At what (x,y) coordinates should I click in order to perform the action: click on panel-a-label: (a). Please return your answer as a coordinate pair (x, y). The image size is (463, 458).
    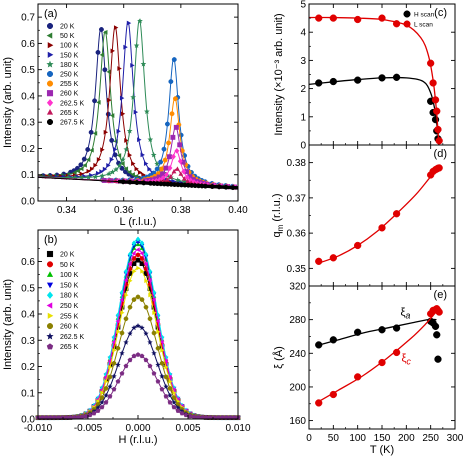
    Looking at the image, I should click on (50, 14).